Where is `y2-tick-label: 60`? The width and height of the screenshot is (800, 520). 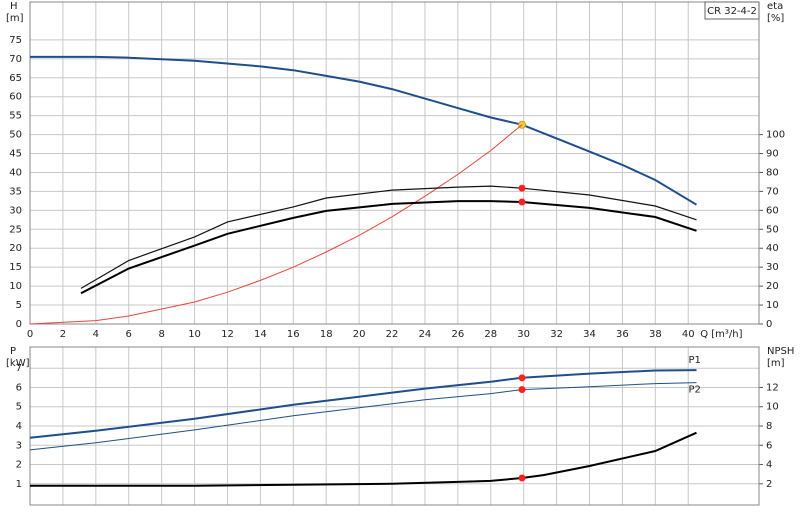 y2-tick-label: 60 is located at coordinates (772, 210).